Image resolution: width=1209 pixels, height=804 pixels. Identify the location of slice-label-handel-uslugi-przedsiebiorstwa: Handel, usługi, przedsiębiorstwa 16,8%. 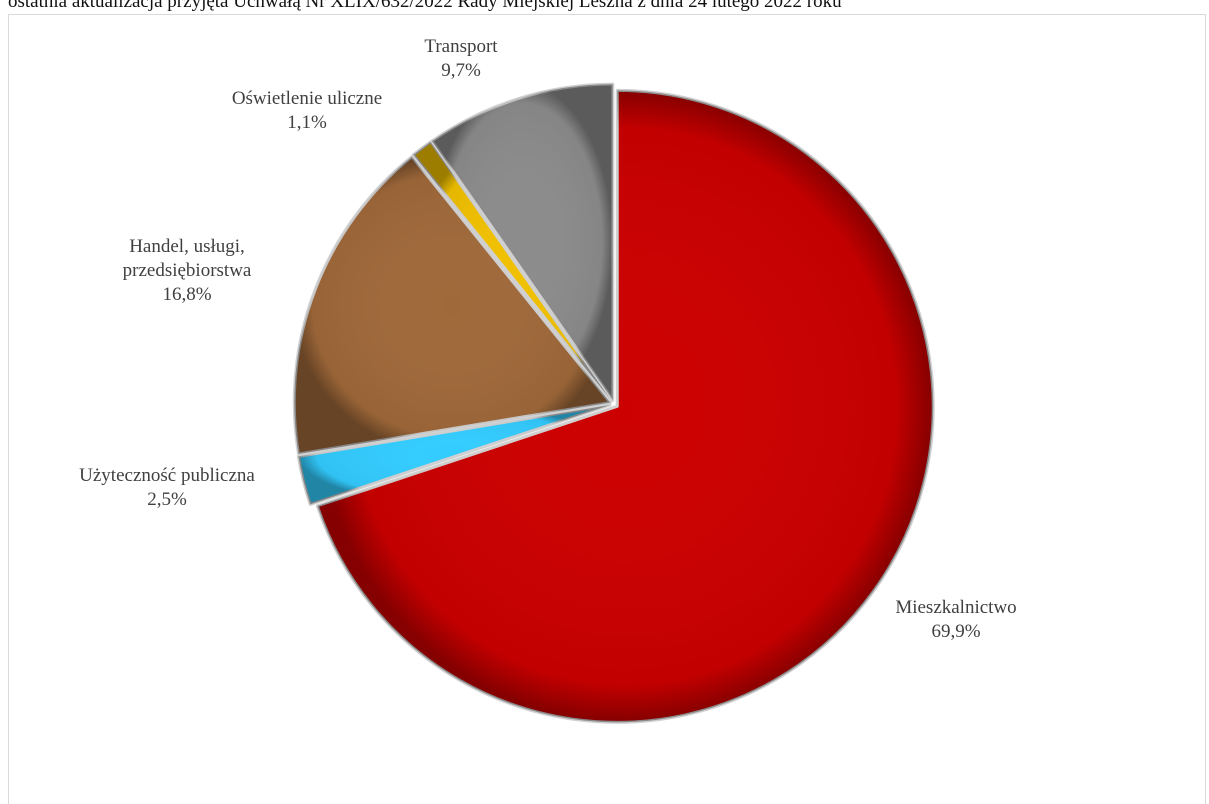
(187, 270).